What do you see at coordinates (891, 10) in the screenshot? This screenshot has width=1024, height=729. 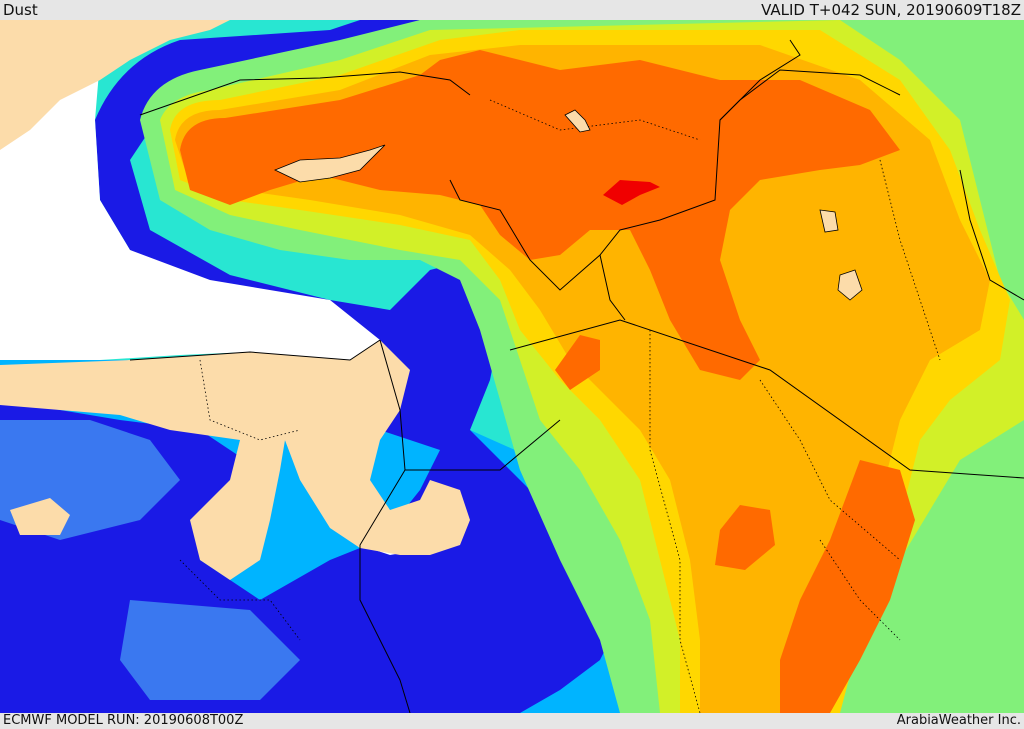 I see `valid-time-label: VALID T+042 SUN, 20190609T18Z` at bounding box center [891, 10].